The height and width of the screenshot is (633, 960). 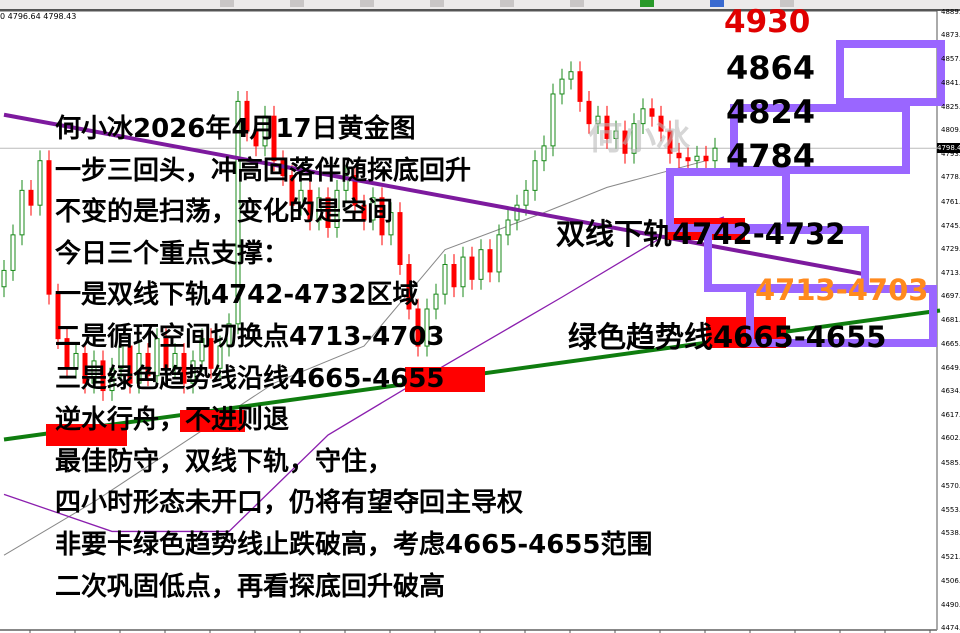 I want to click on price-tick: 4634.0, so click(x=950, y=391).